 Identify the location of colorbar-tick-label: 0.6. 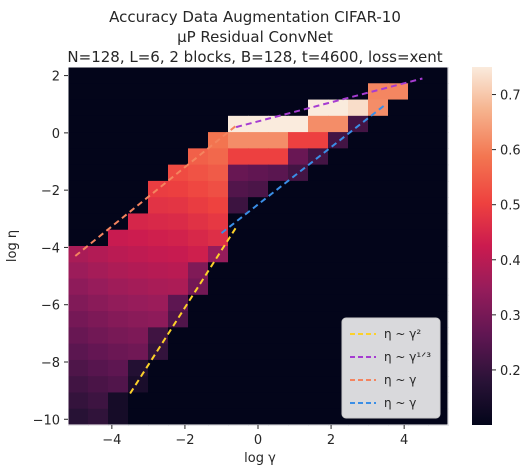
(510, 151).